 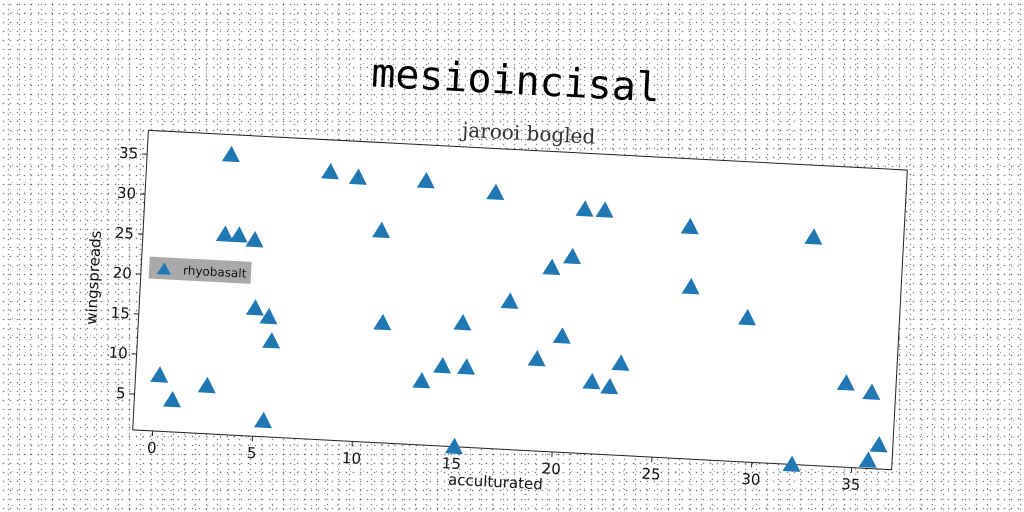 What do you see at coordinates (851, 484) in the screenshot?
I see `x-tick-label: 35` at bounding box center [851, 484].